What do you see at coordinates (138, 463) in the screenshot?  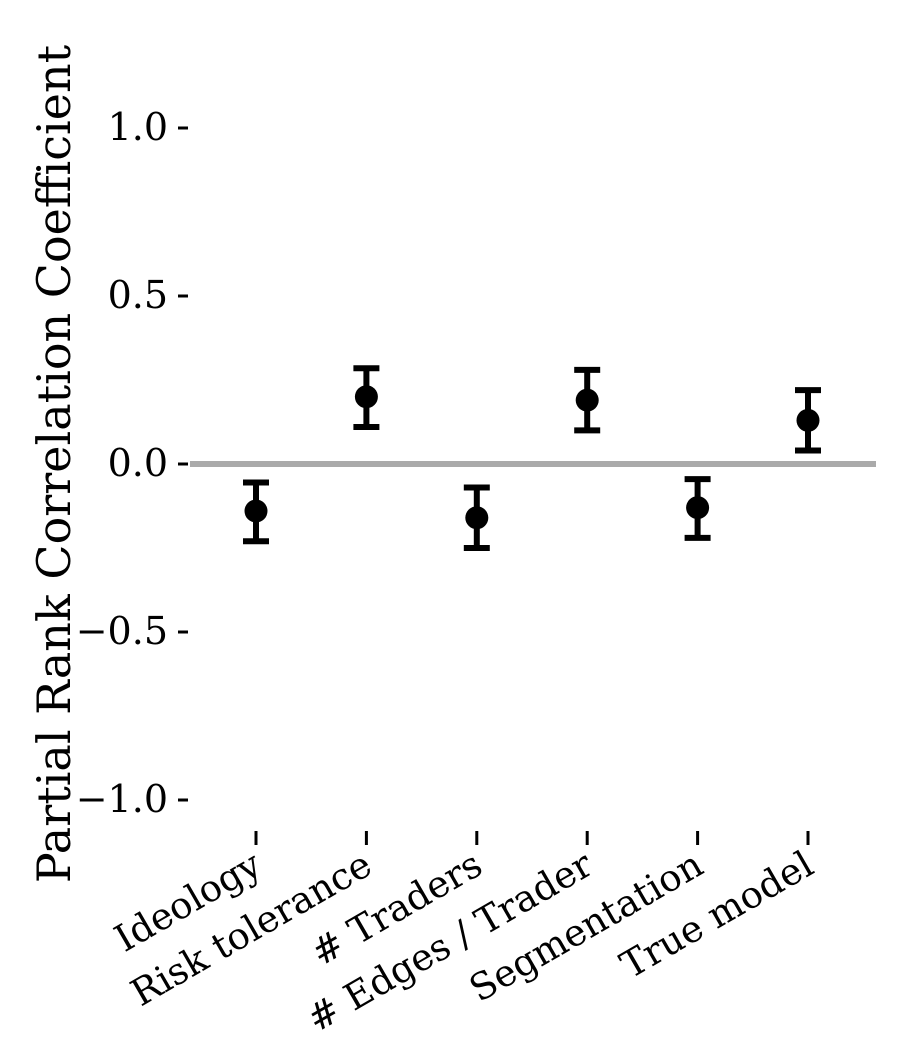 I see `y-tick-label: 0.0` at bounding box center [138, 463].